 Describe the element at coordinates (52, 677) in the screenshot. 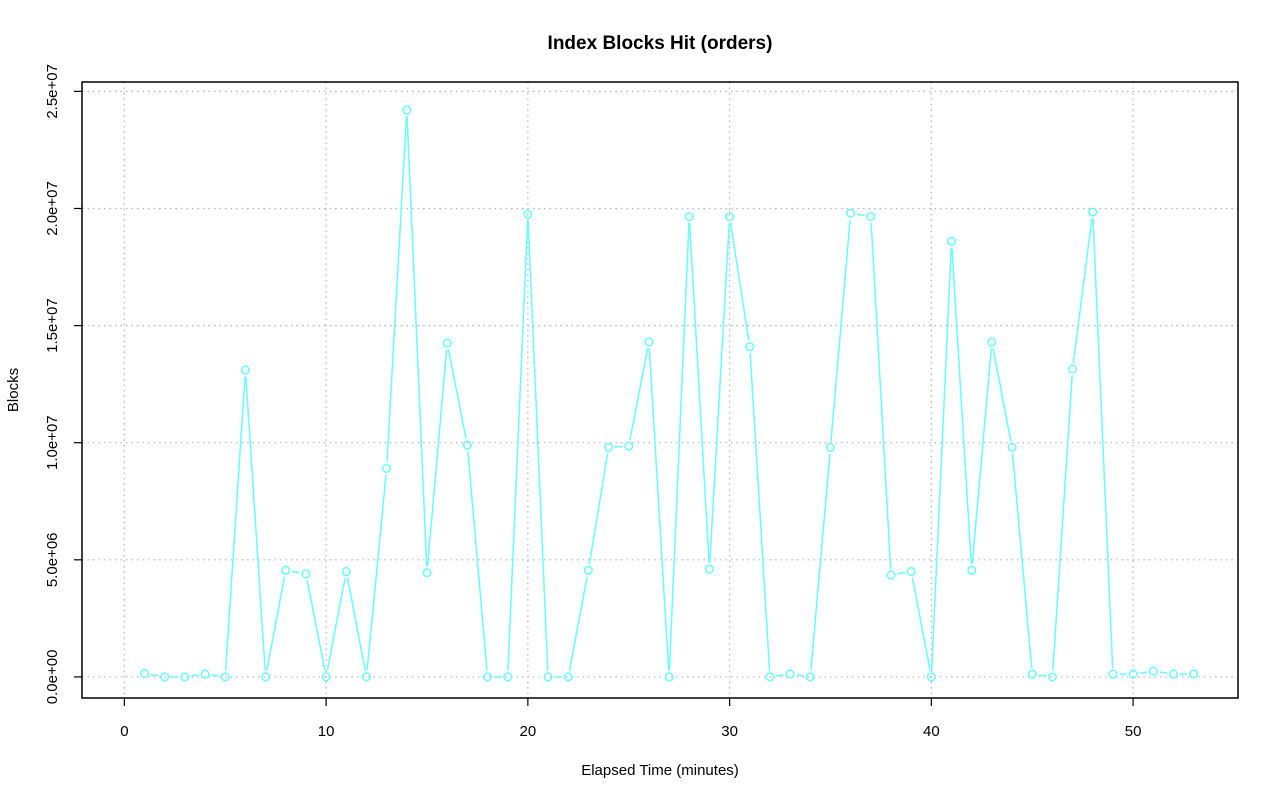

I see `y-tick-label: 0.0e+00` at that location.